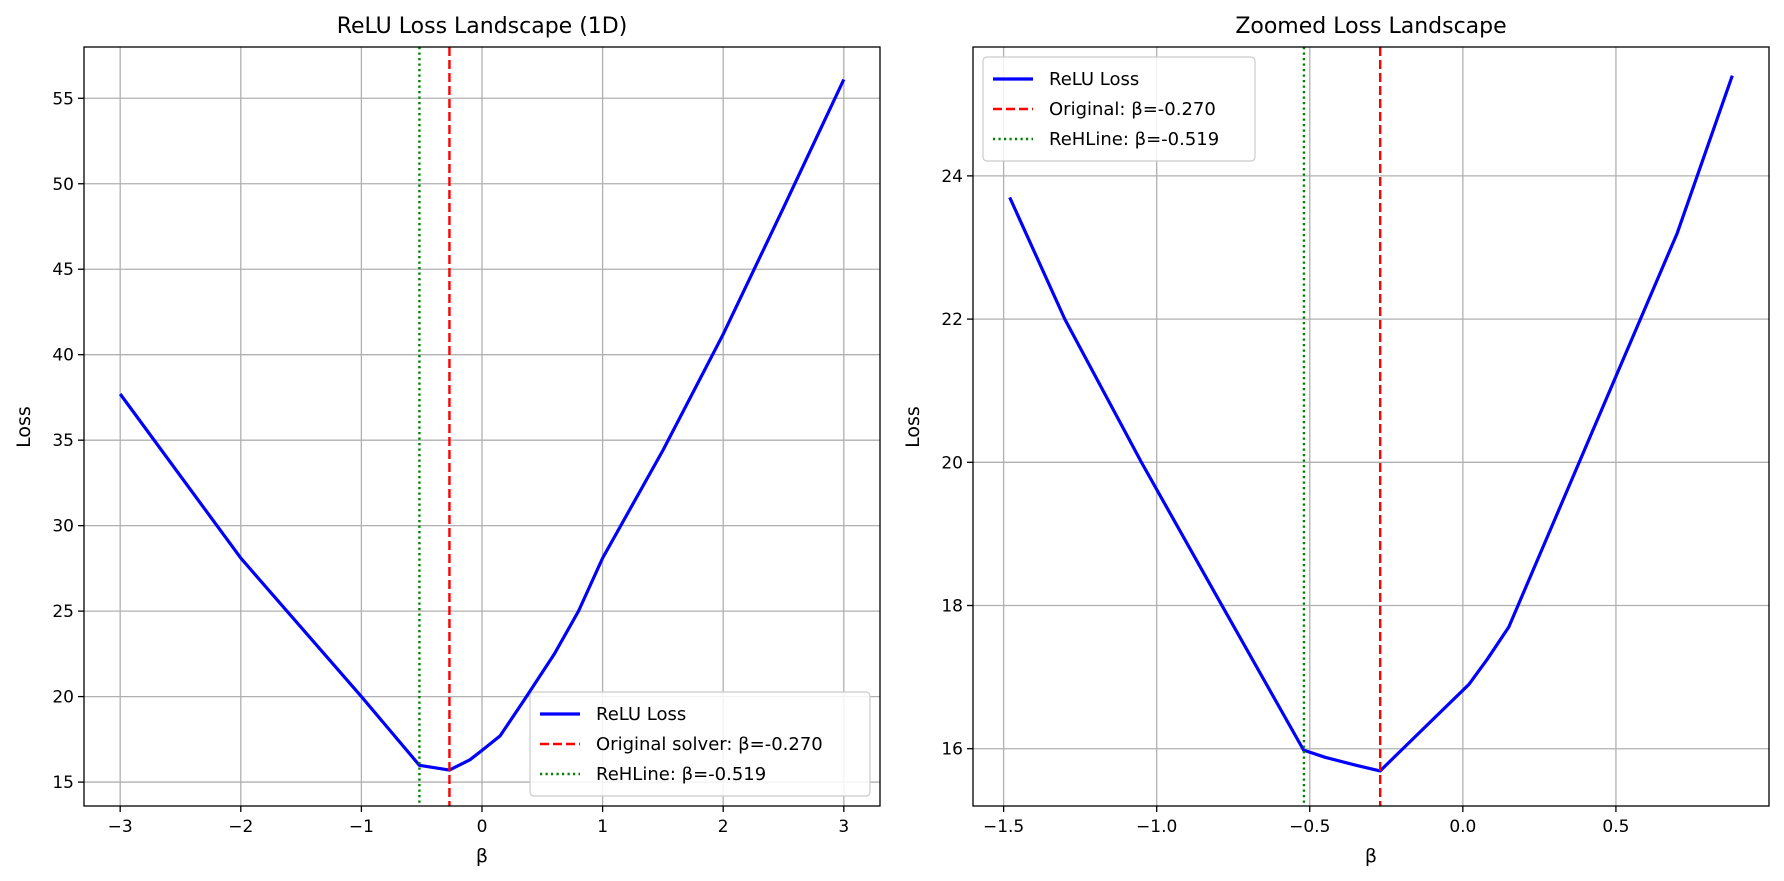 This screenshot has width=1784, height=881. Describe the element at coordinates (63, 185) in the screenshot. I see `y-tick-label: 50` at that location.